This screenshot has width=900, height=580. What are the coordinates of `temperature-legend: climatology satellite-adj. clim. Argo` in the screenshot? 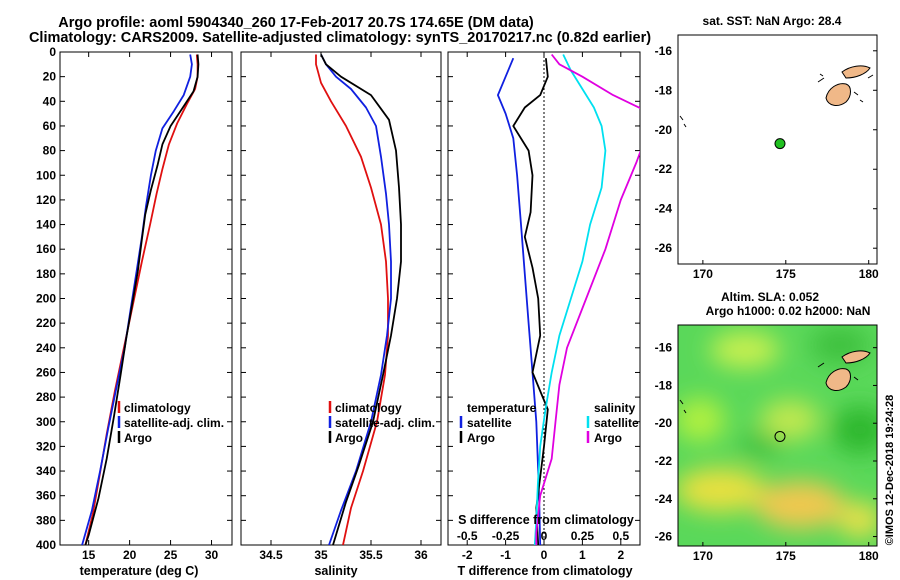 It's located at (170, 423).